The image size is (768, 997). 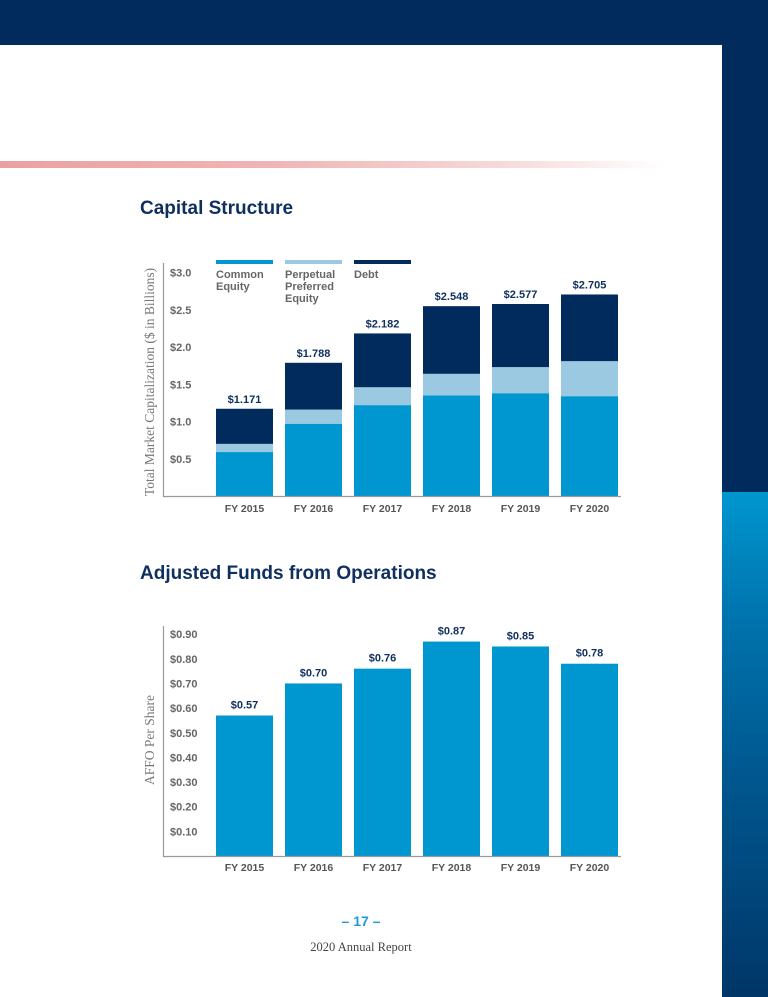 I want to click on report-name: 2020 Annual Report, so click(x=361, y=947).